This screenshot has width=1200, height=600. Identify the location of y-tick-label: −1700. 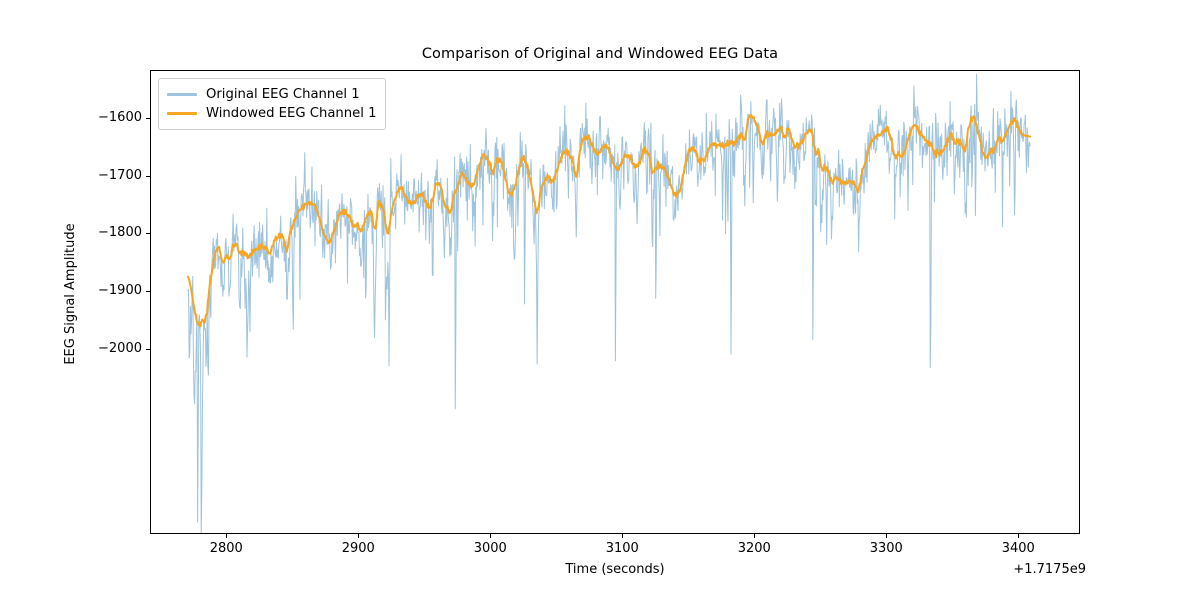
(120, 175).